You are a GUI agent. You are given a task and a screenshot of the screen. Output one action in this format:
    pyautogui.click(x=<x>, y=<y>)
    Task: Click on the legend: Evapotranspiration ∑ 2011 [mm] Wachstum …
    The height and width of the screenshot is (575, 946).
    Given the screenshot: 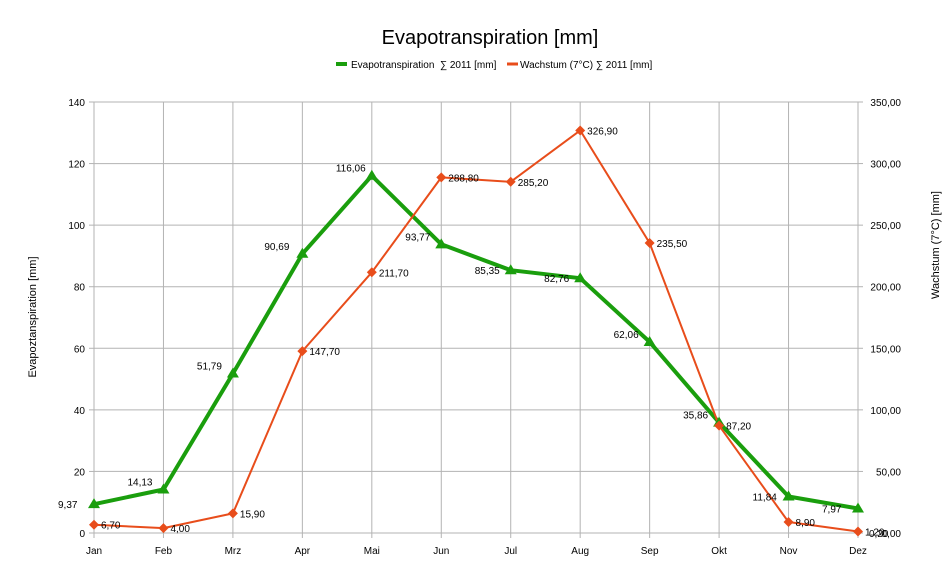 What is the action you would take?
    pyautogui.click(x=494, y=65)
    